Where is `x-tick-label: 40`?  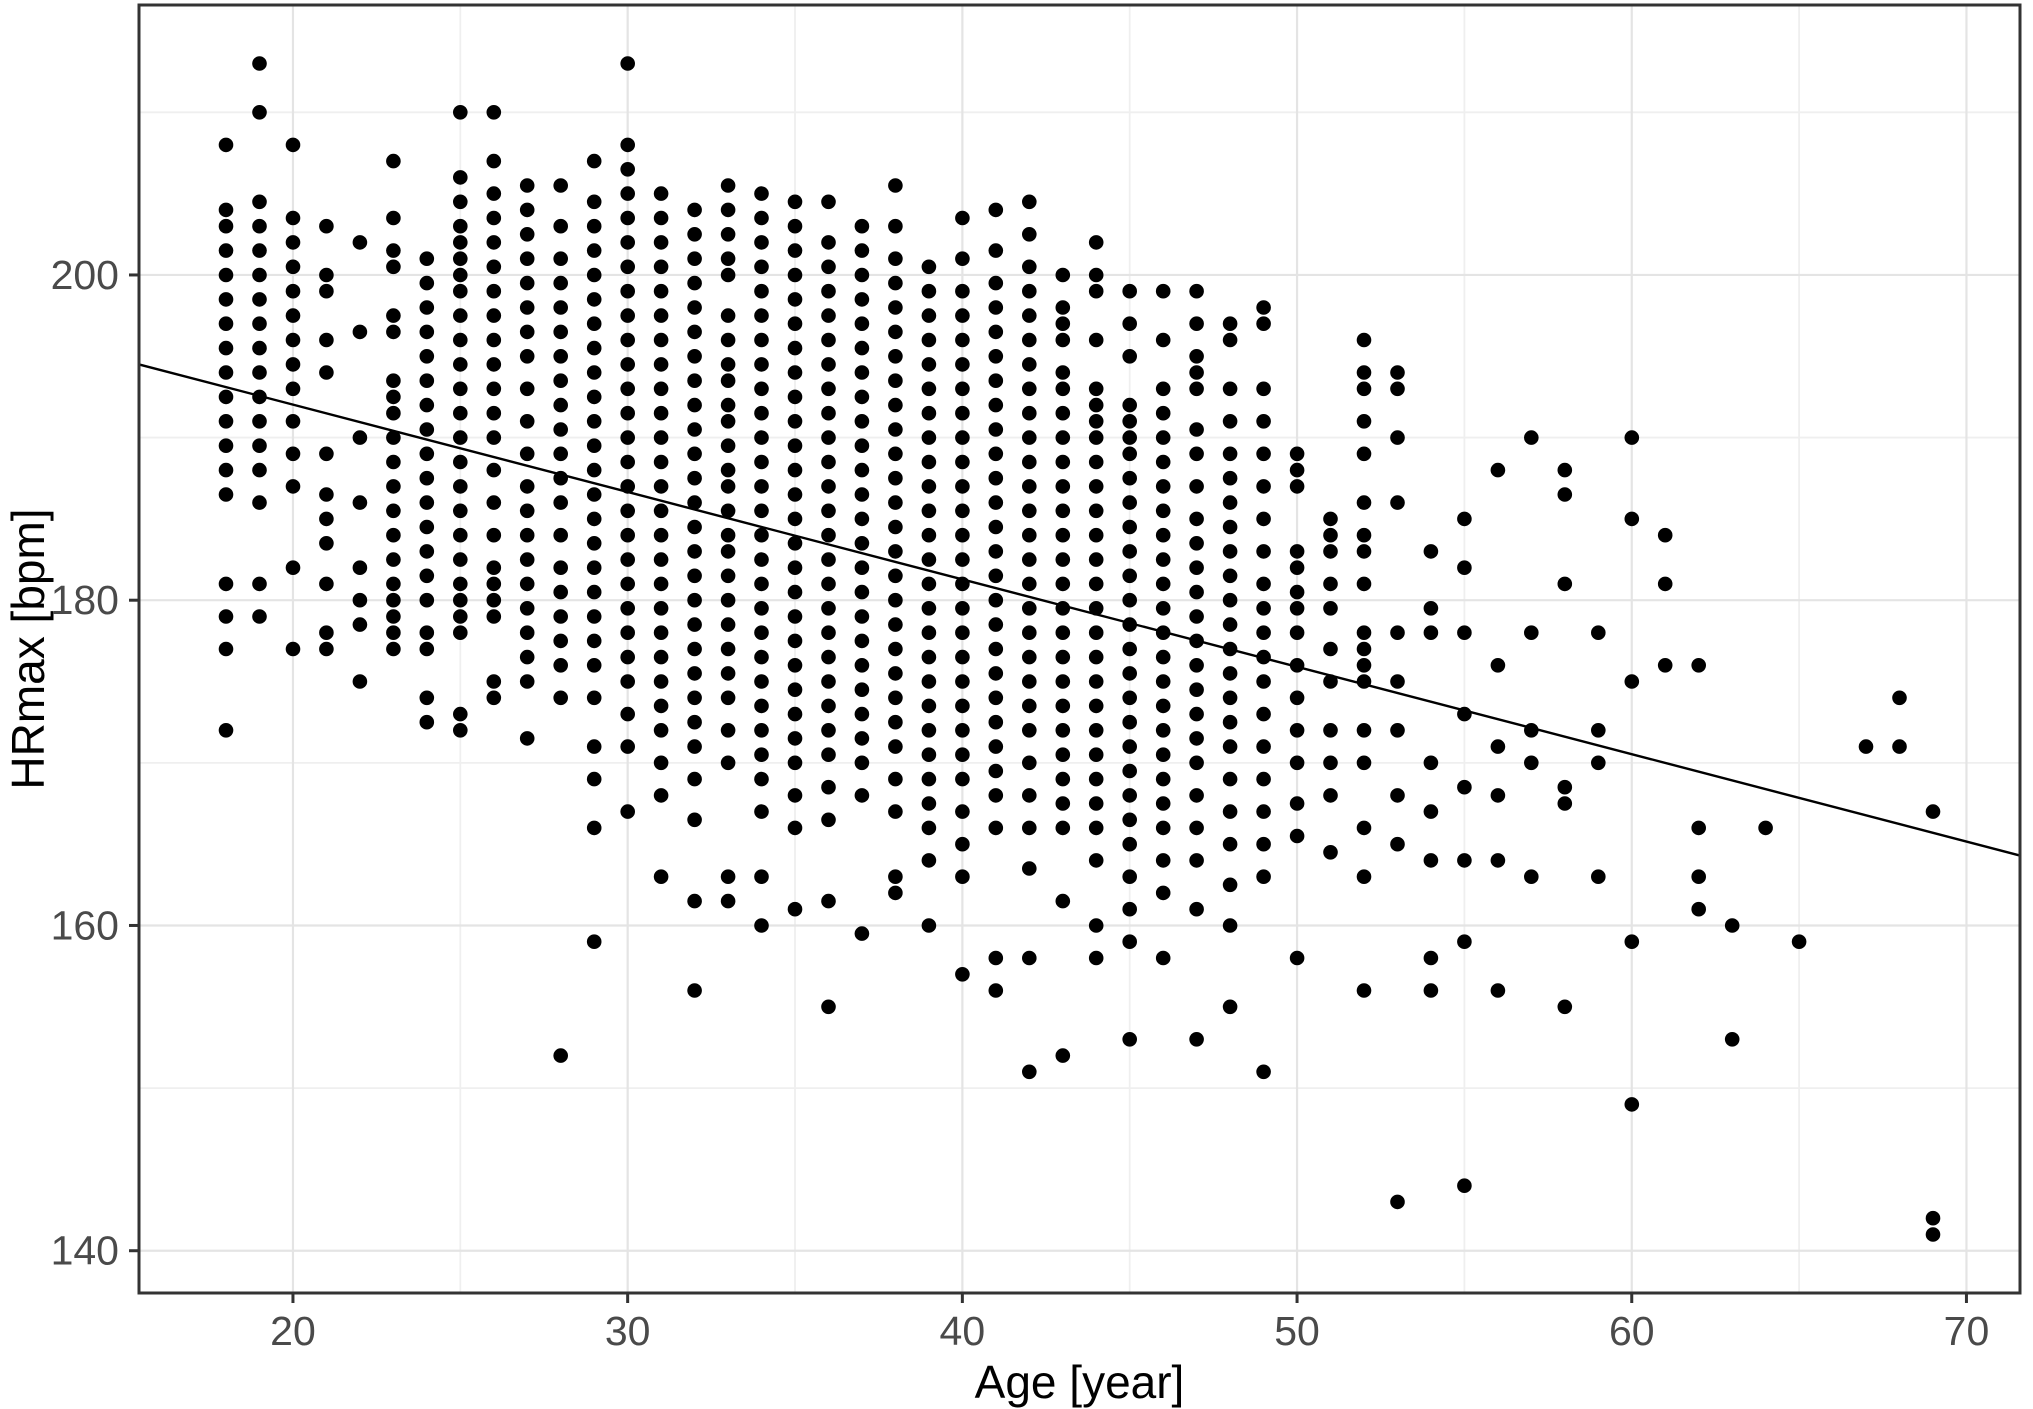
x-tick-label: 40 is located at coordinates (963, 1331).